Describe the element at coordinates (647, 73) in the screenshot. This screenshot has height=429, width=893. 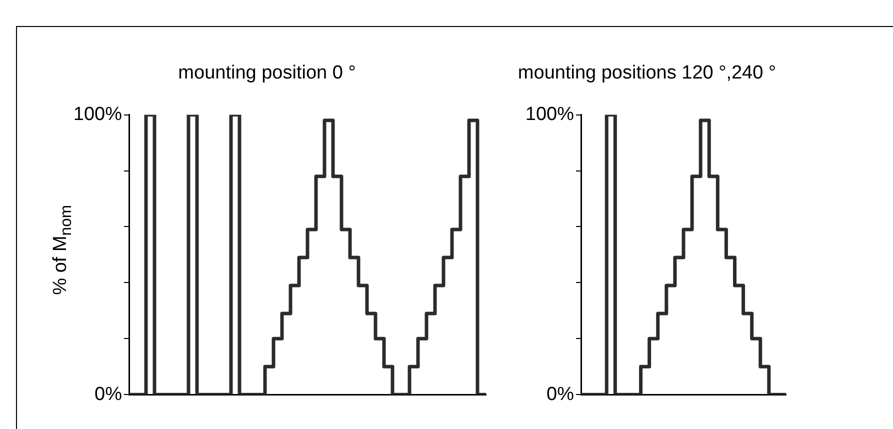
I see `chart-title: mounting positions 120 °,240 °` at that location.